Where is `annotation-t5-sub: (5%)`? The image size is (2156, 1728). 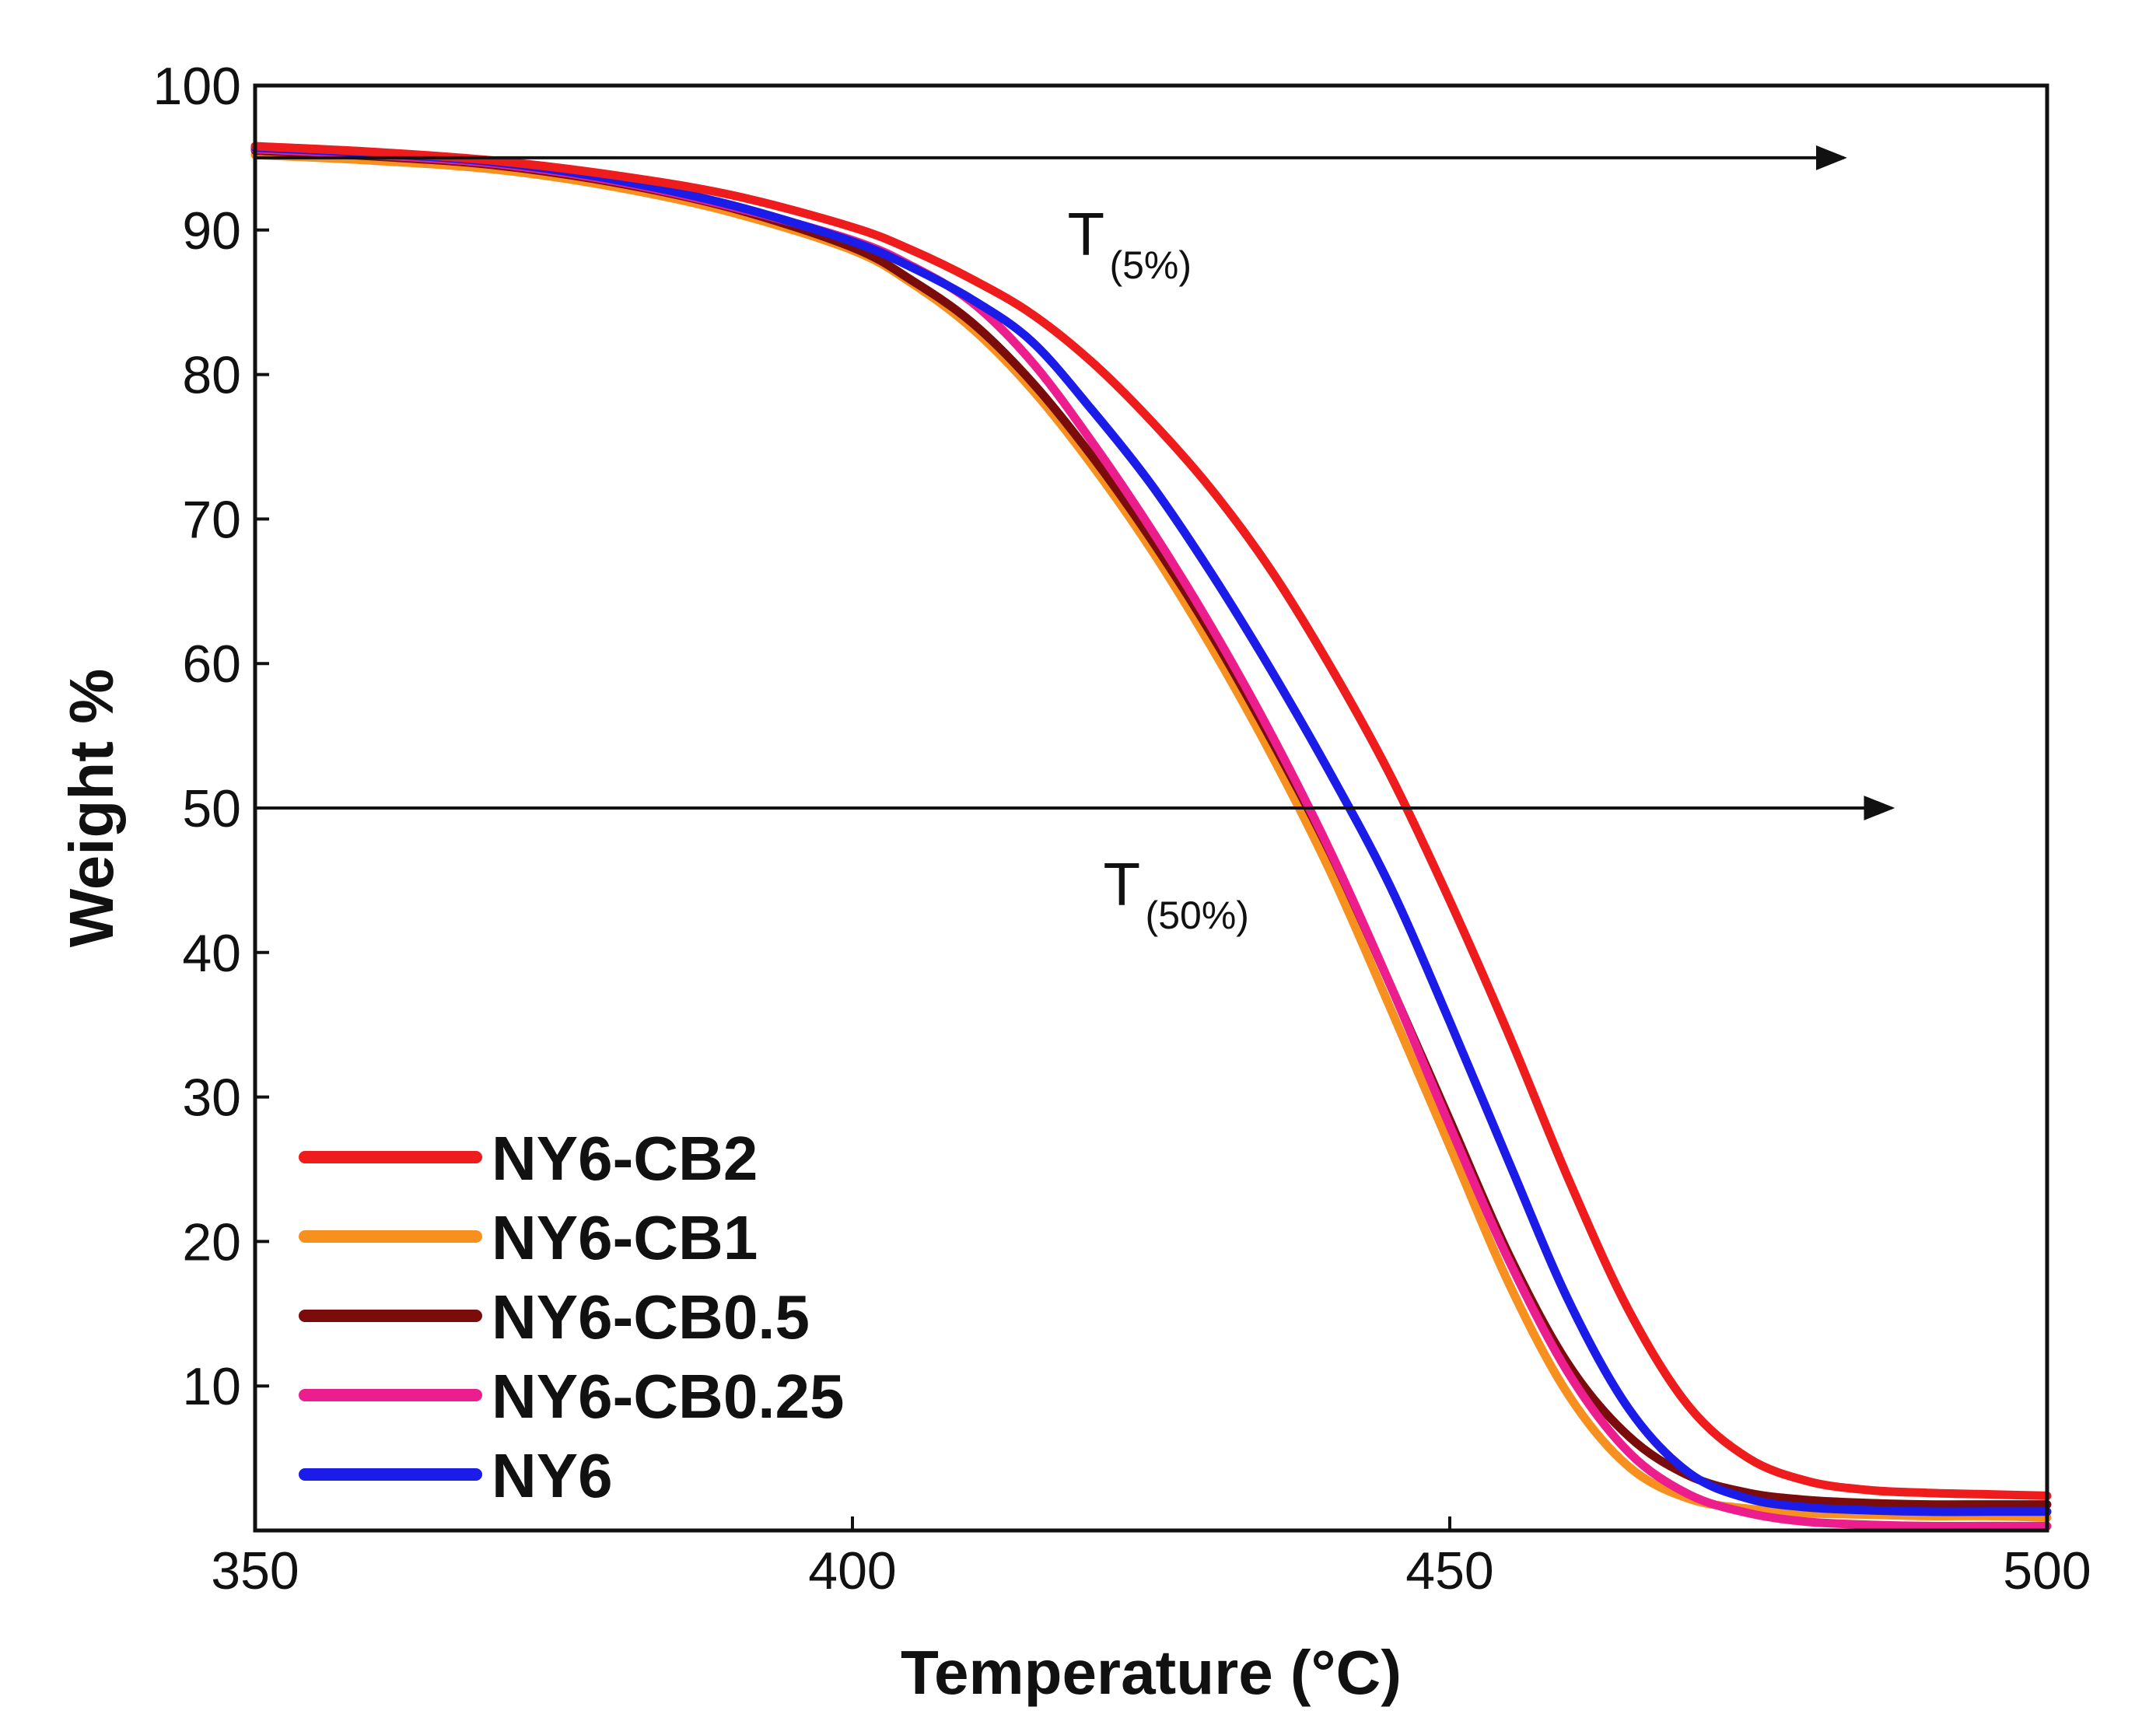
annotation-t5-sub: (5%) is located at coordinates (1150, 265).